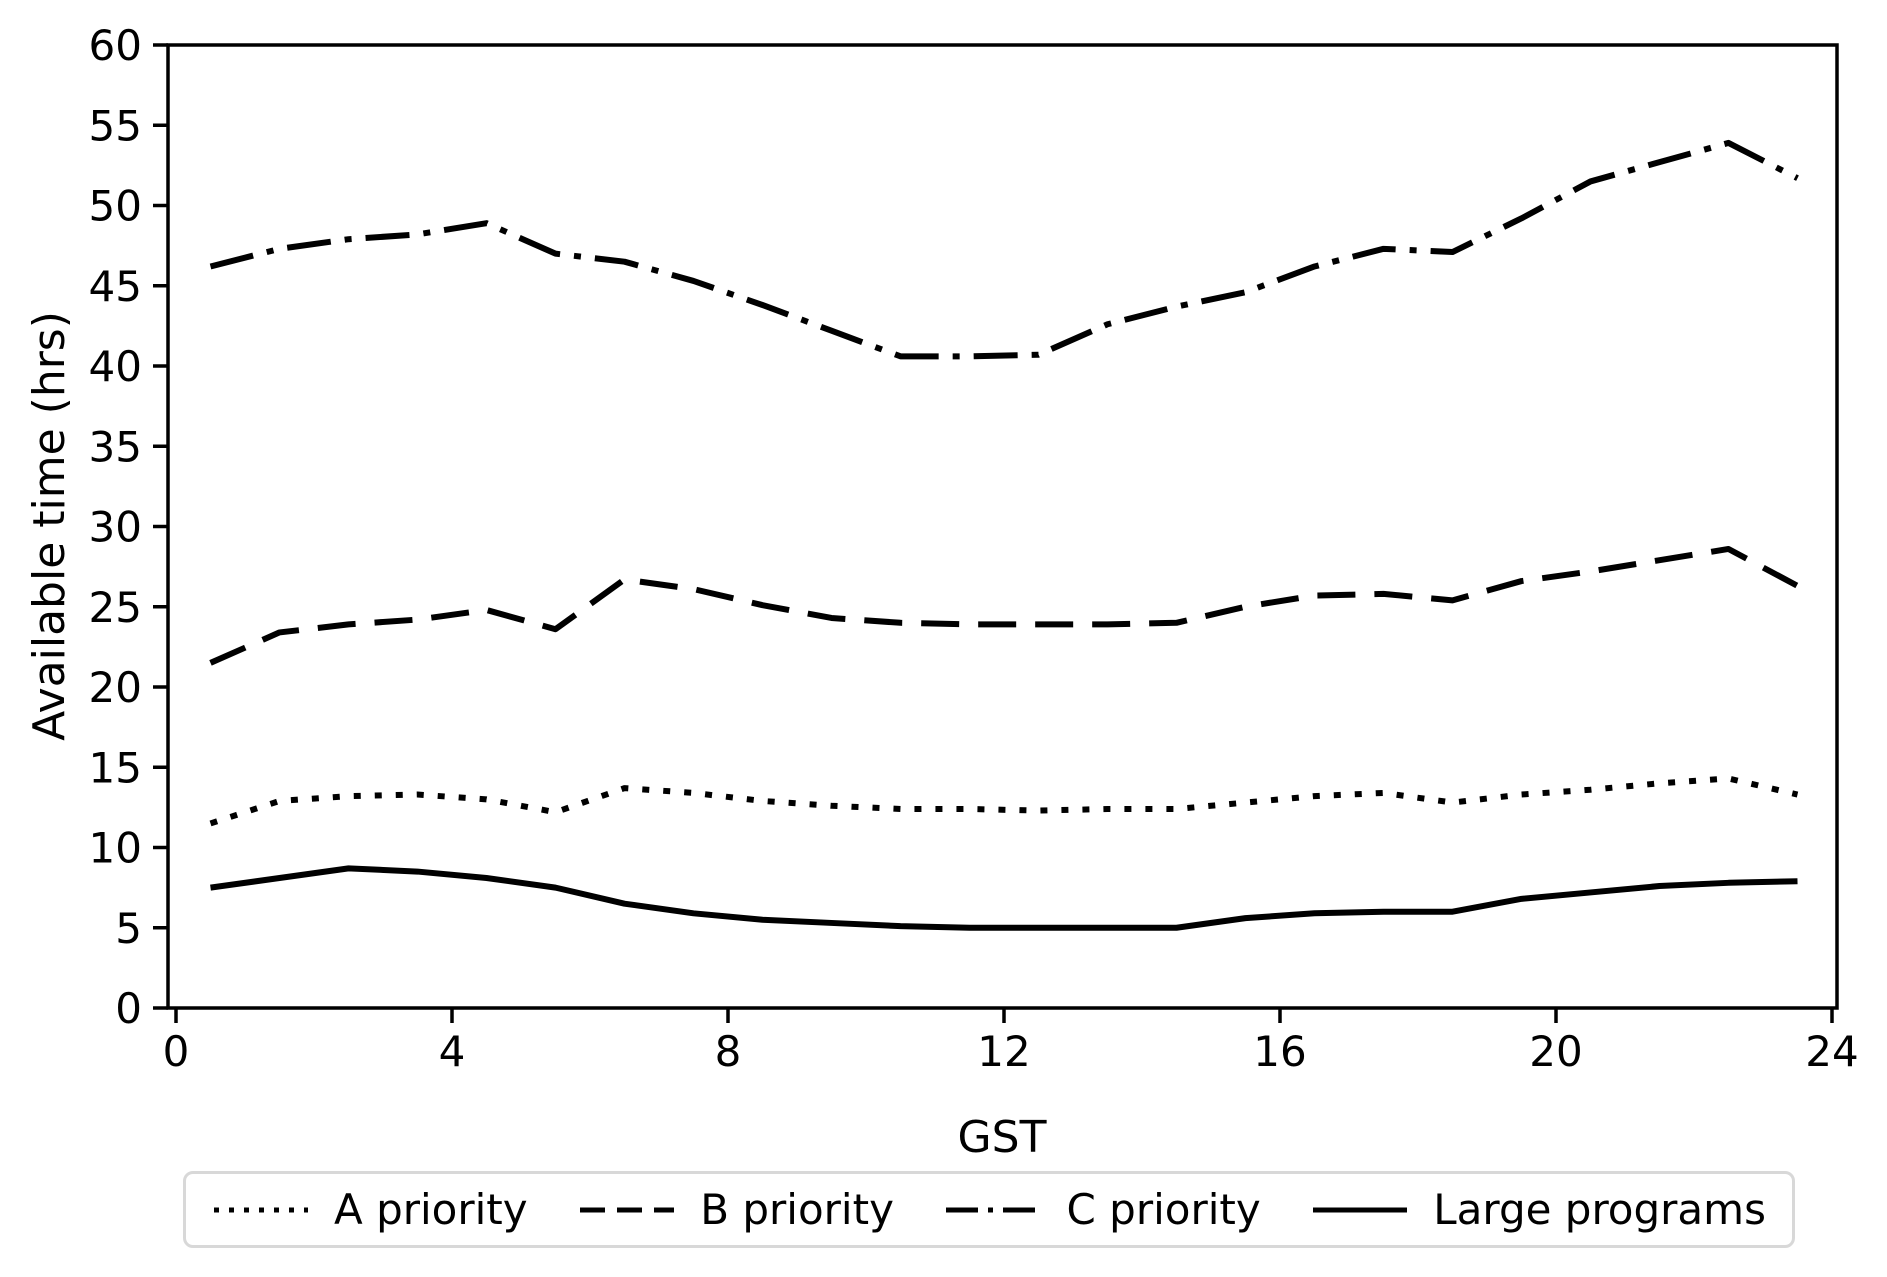 This screenshot has height=1277, width=1887. Describe the element at coordinates (1004, 898) in the screenshot. I see `series-line-large-programs` at that location.